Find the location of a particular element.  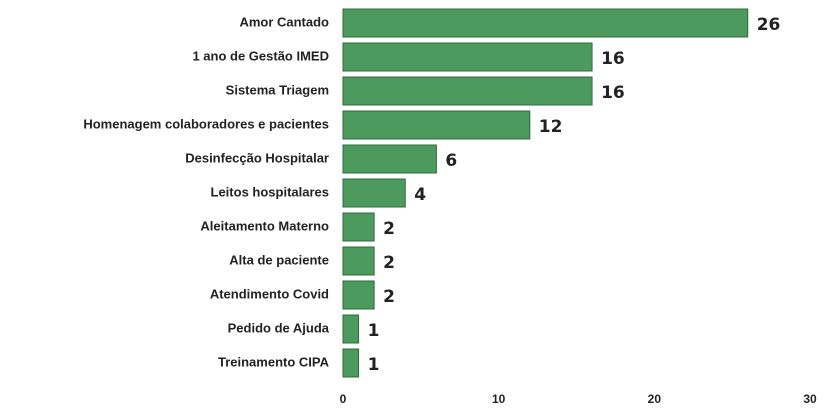

x-tick-label: 10 is located at coordinates (499, 399).